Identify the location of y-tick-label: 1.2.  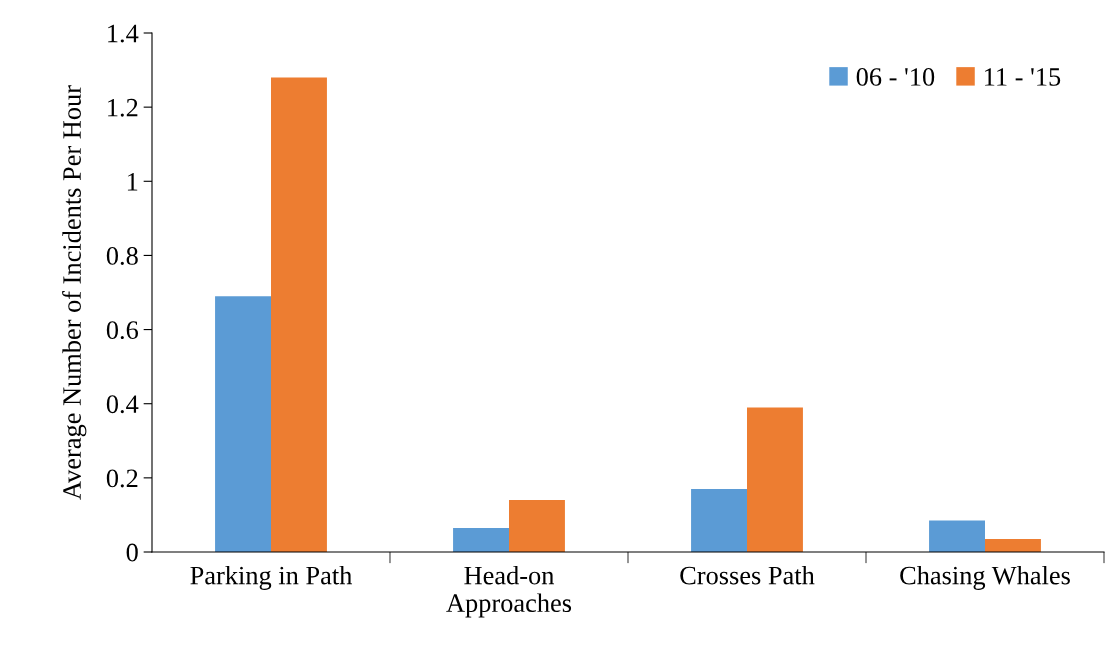
(123, 107).